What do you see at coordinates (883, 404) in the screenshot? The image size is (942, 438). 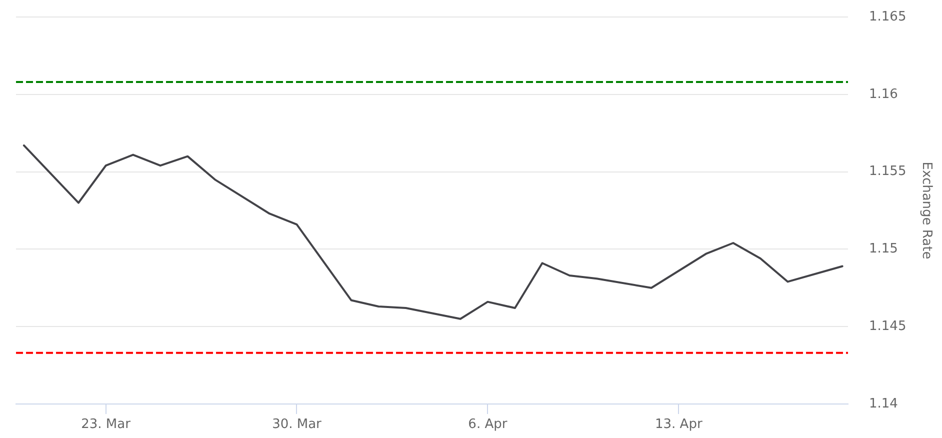 I see `y-tick-label: 1.14` at bounding box center [883, 404].